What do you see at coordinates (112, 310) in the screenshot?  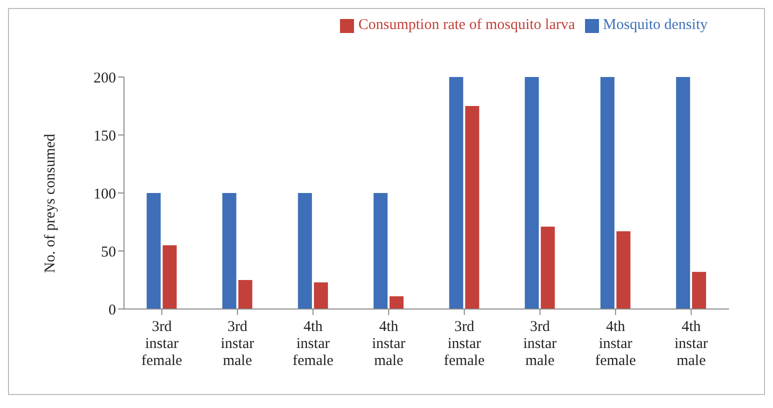 I see `y-tick-label: 0` at bounding box center [112, 310].